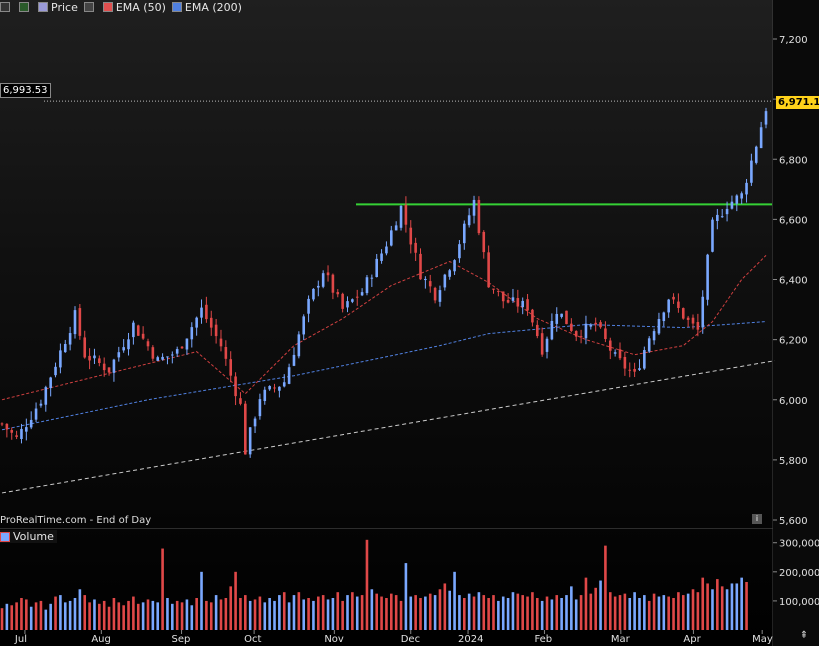 This screenshot has height=646, width=819. I want to click on legend-ema50: EMA (50), so click(134, 7).